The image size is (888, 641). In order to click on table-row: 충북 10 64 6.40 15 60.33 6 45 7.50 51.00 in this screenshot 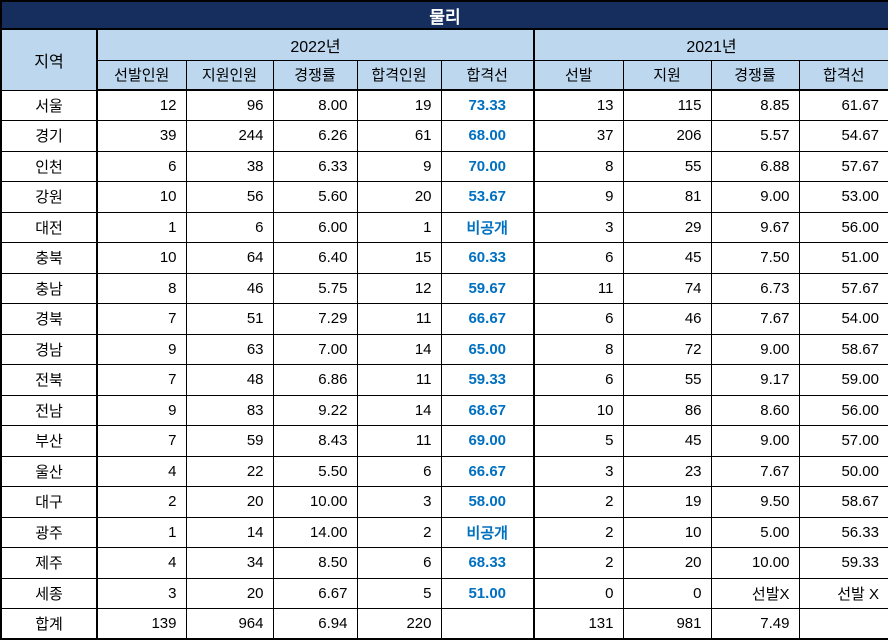, I will do `click(444, 258)`.